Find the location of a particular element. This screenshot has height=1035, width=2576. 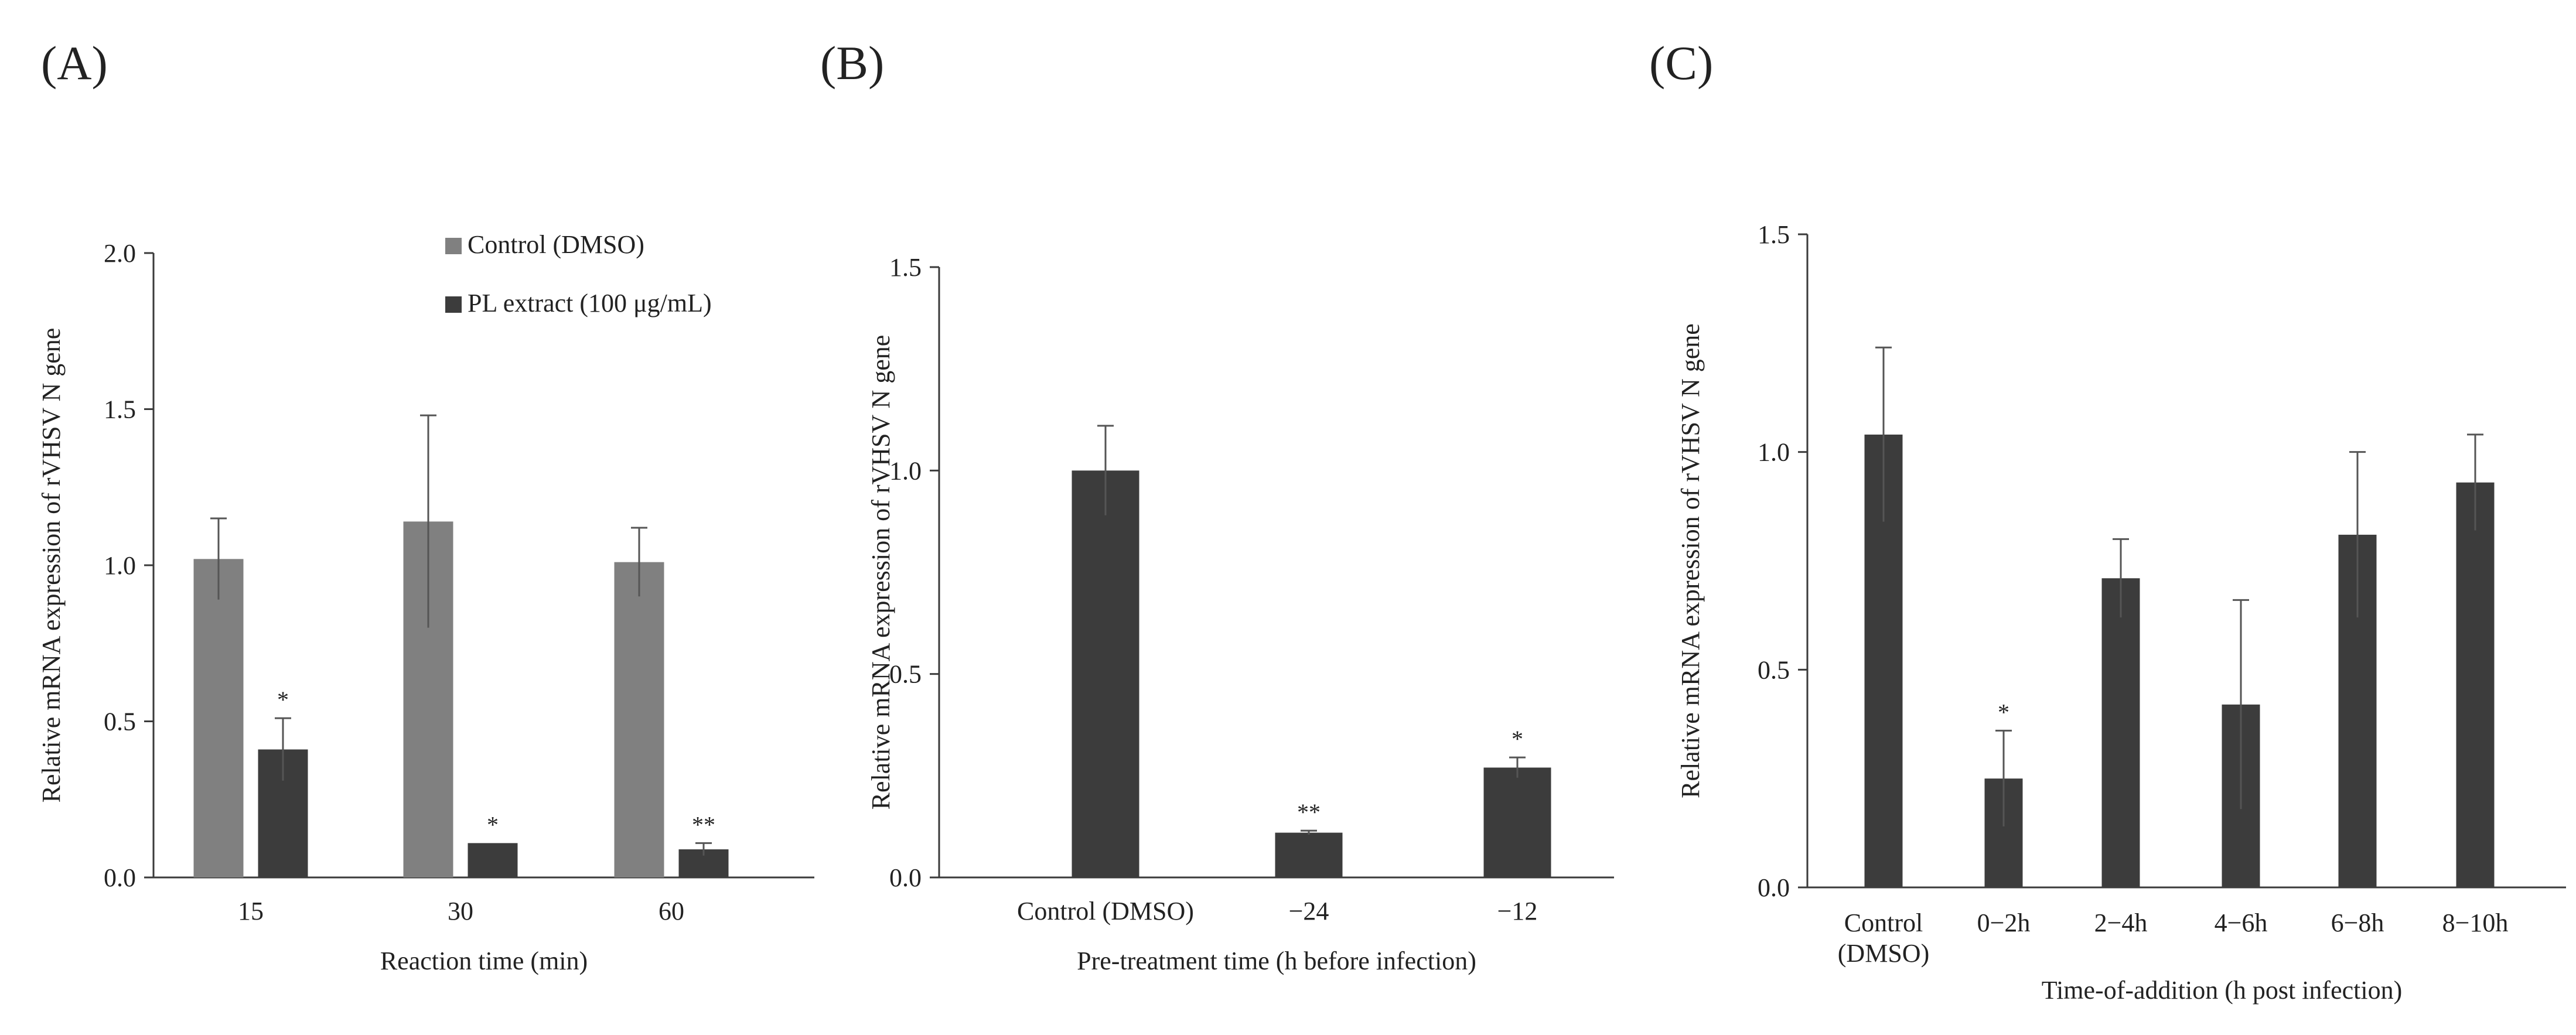

x-axis-label: Time-of-addition (h post infection) is located at coordinates (2222, 990).